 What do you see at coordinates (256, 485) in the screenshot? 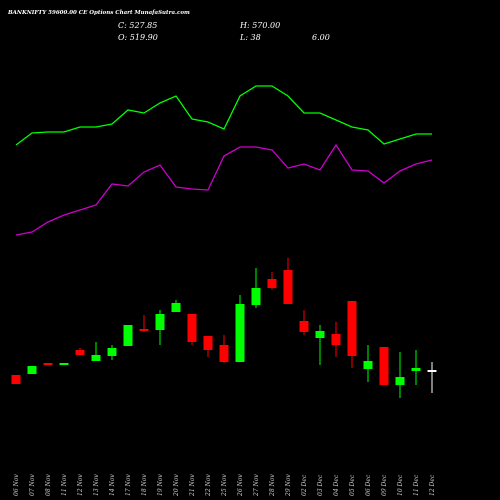
I see `x-tick-label: 27 Nov` at bounding box center [256, 485].